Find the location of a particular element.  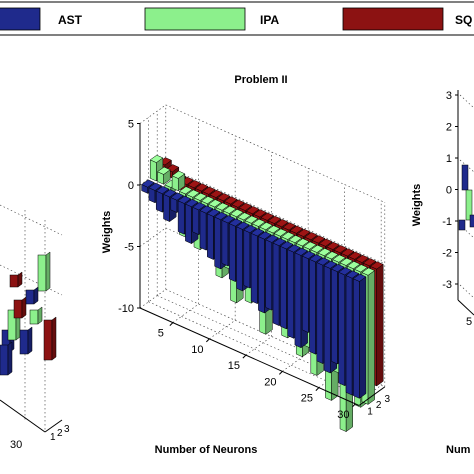

left-x-axis is located at coordinates (23, 416).